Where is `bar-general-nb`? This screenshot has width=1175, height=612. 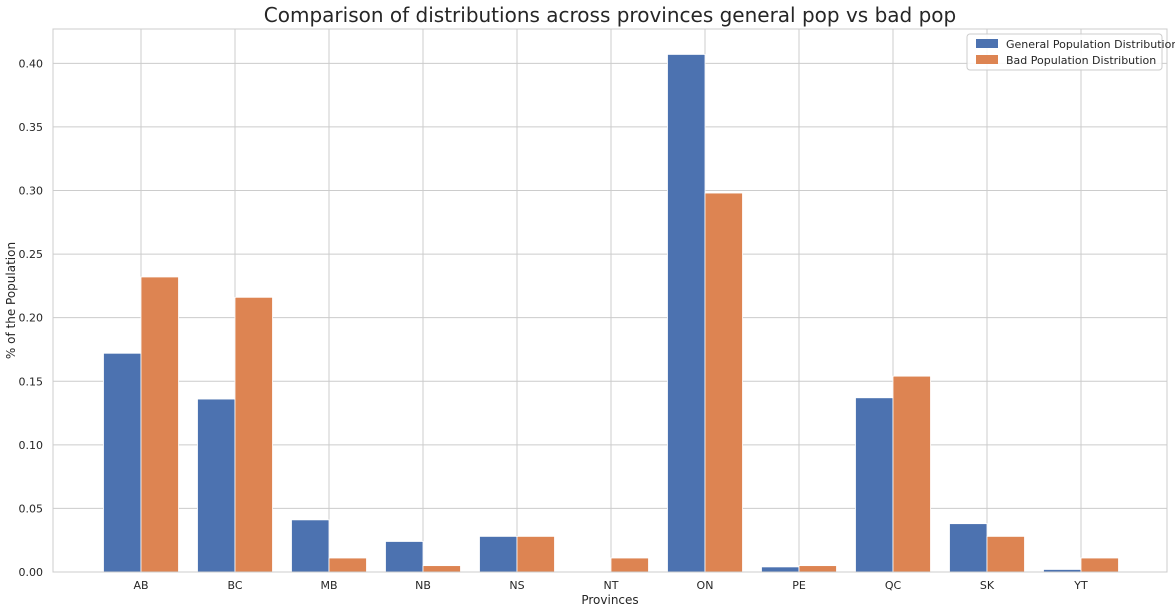 bar-general-nb is located at coordinates (404, 557).